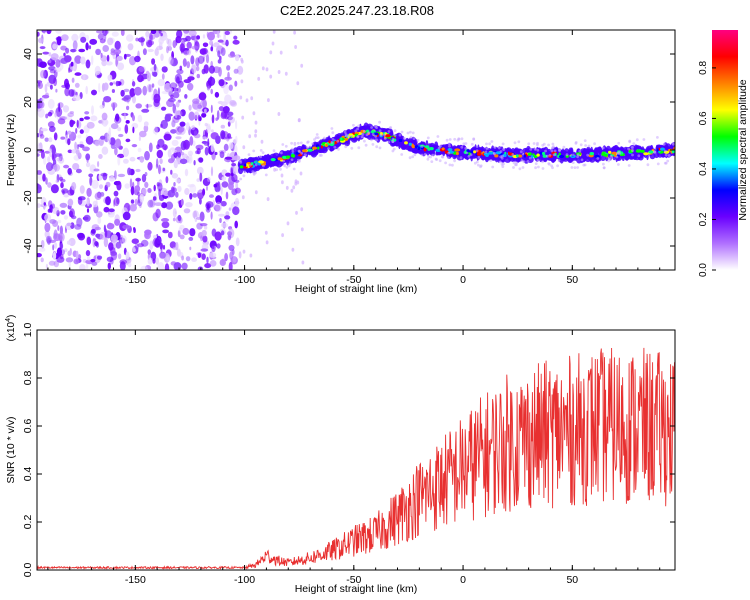 Image resolution: width=750 pixels, height=600 pixels. Describe the element at coordinates (600, 150) in the screenshot. I see `ridge-blob` at that location.